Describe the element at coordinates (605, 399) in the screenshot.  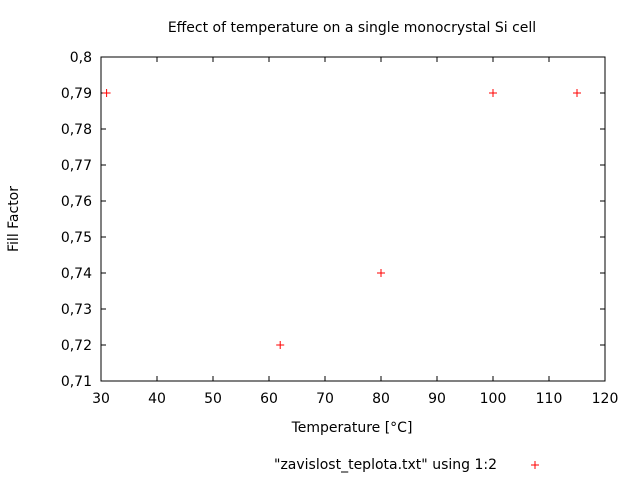
I see `x-tick-label: 120` at that location.